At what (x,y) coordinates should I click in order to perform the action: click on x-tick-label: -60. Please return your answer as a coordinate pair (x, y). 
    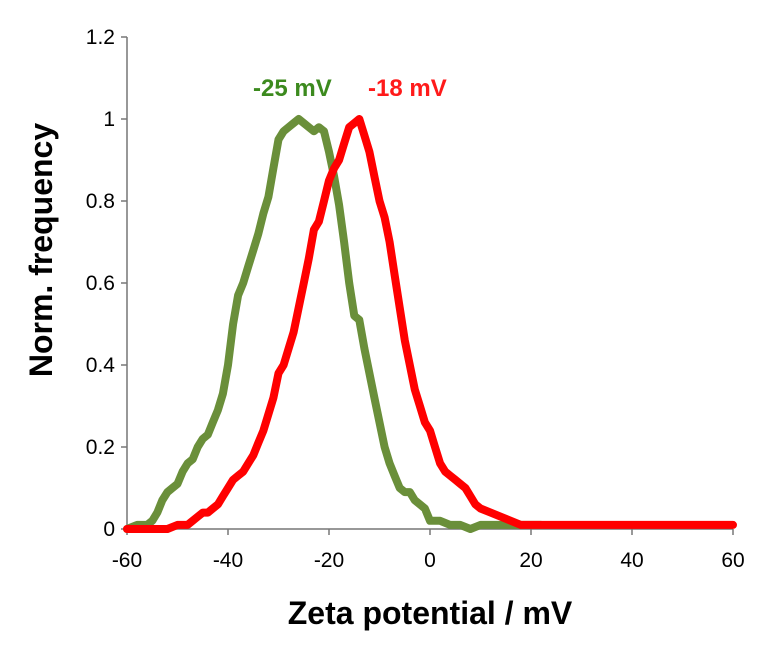
    Looking at the image, I should click on (127, 560).